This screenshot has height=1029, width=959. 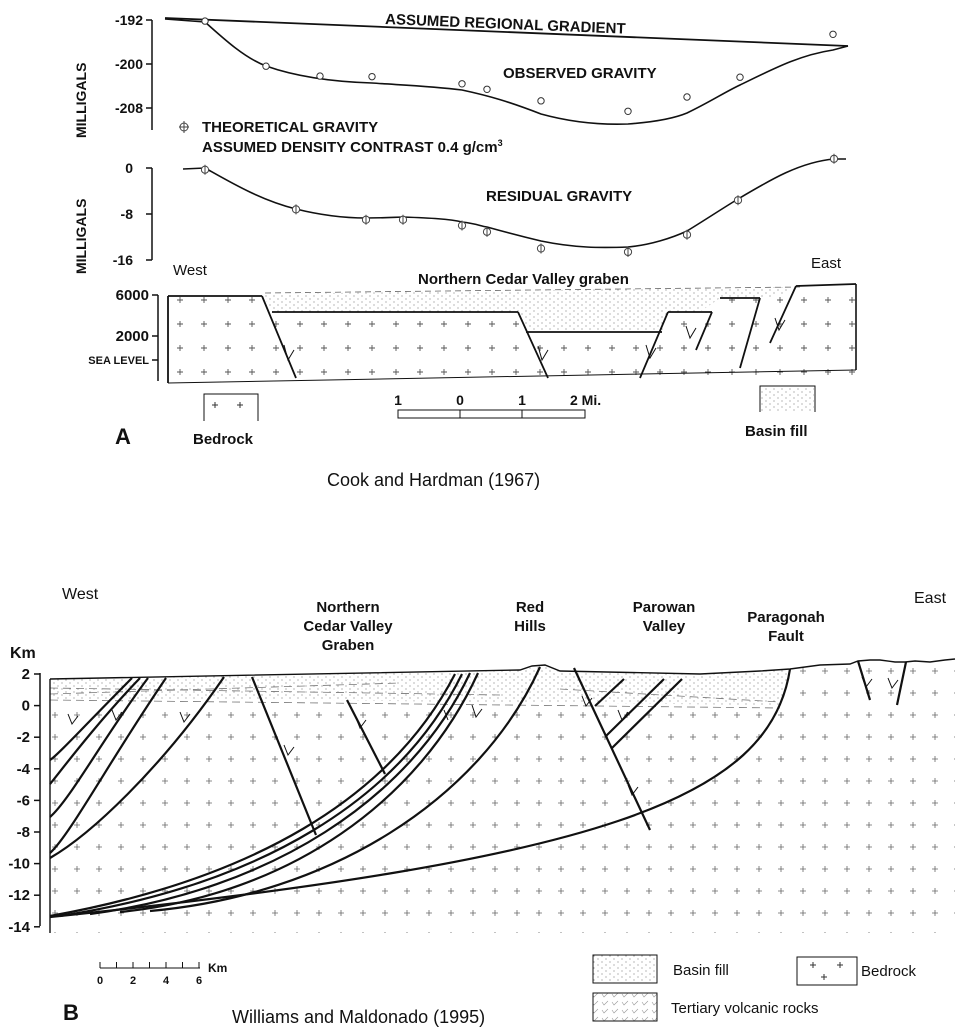 What do you see at coordinates (523, 279) in the screenshot?
I see `graben-title-a: Northern Cedar Valley graben` at bounding box center [523, 279].